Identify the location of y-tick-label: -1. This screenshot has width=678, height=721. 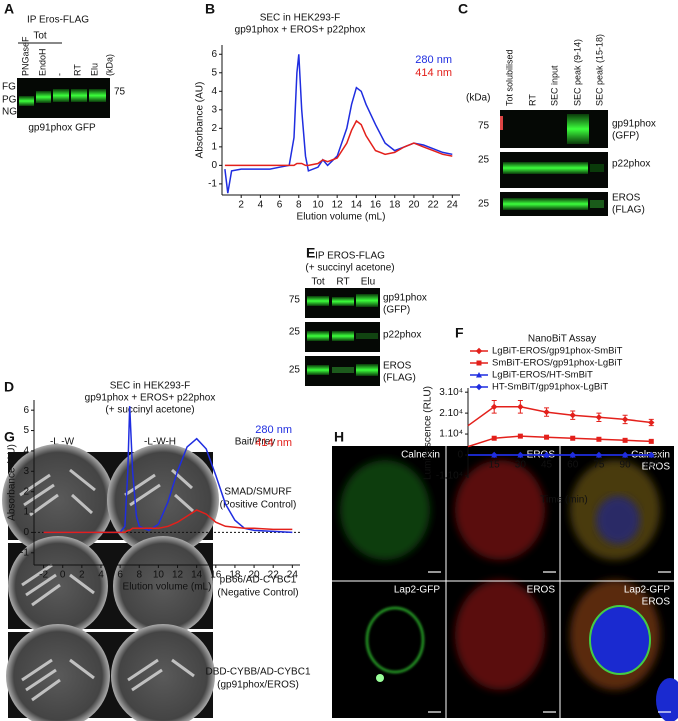
(24, 552).